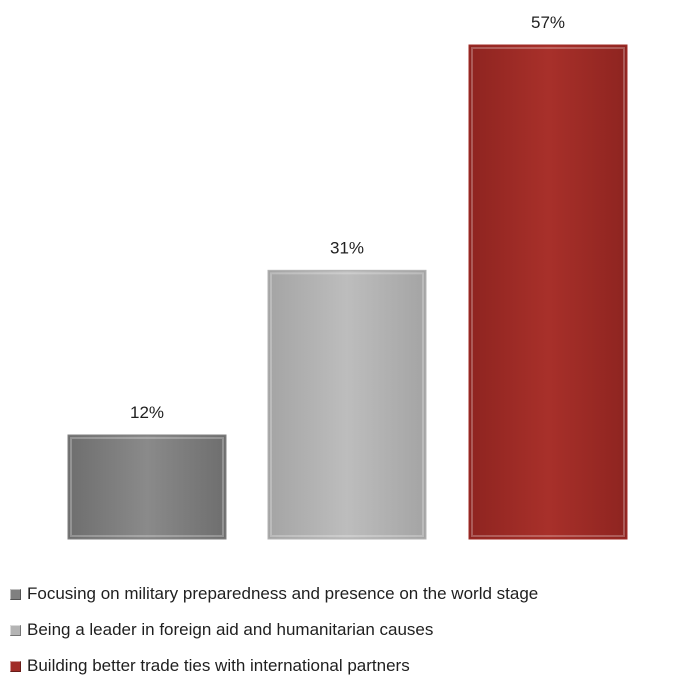 The height and width of the screenshot is (690, 692). What do you see at coordinates (15, 666) in the screenshot?
I see `legend-swatch-trade` at bounding box center [15, 666].